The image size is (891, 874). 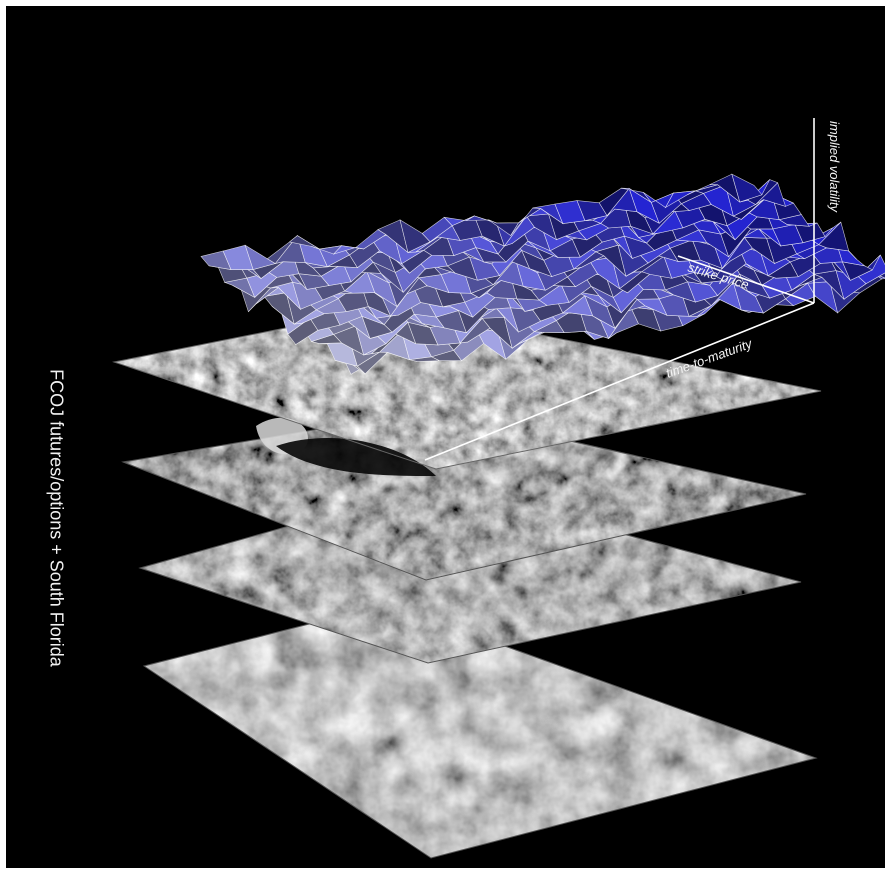 What do you see at coordinates (56, 518) in the screenshot?
I see `figure-title: FCOJ futures/options + South Florida` at bounding box center [56, 518].